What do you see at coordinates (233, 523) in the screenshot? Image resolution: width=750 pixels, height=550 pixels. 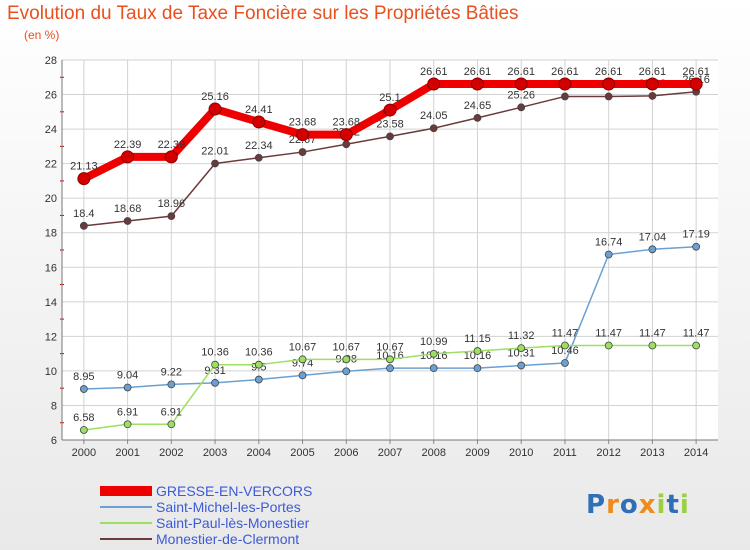 I see `legend-label: Saint-Paul-lès-Monestier` at bounding box center [233, 523].